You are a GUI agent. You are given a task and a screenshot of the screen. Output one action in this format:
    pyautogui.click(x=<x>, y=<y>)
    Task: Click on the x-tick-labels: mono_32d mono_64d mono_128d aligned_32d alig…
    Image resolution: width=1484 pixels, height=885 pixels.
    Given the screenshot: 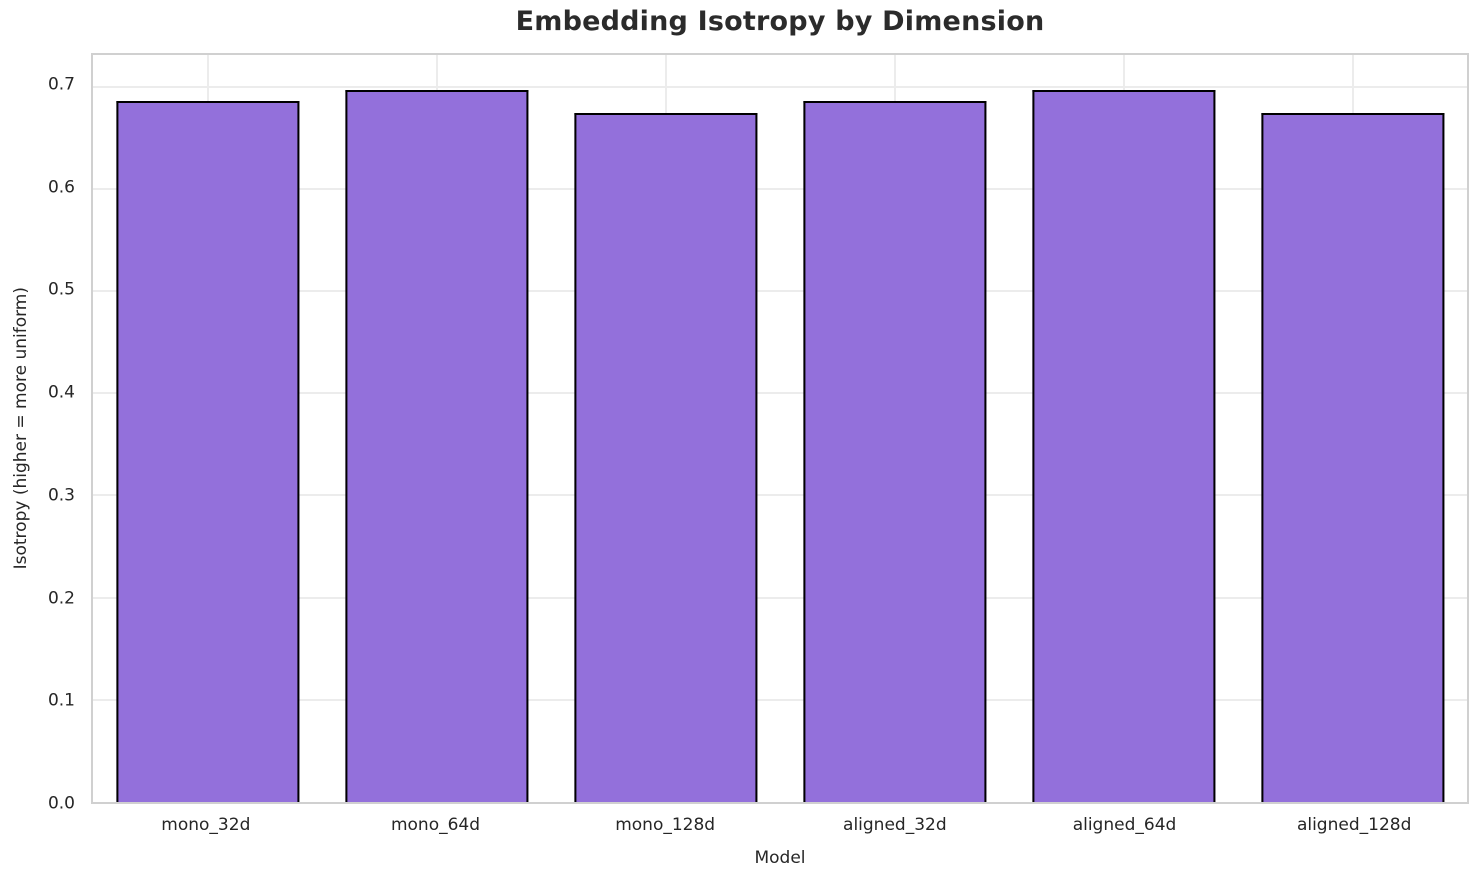 What is the action you would take?
    pyautogui.click(x=780, y=828)
    